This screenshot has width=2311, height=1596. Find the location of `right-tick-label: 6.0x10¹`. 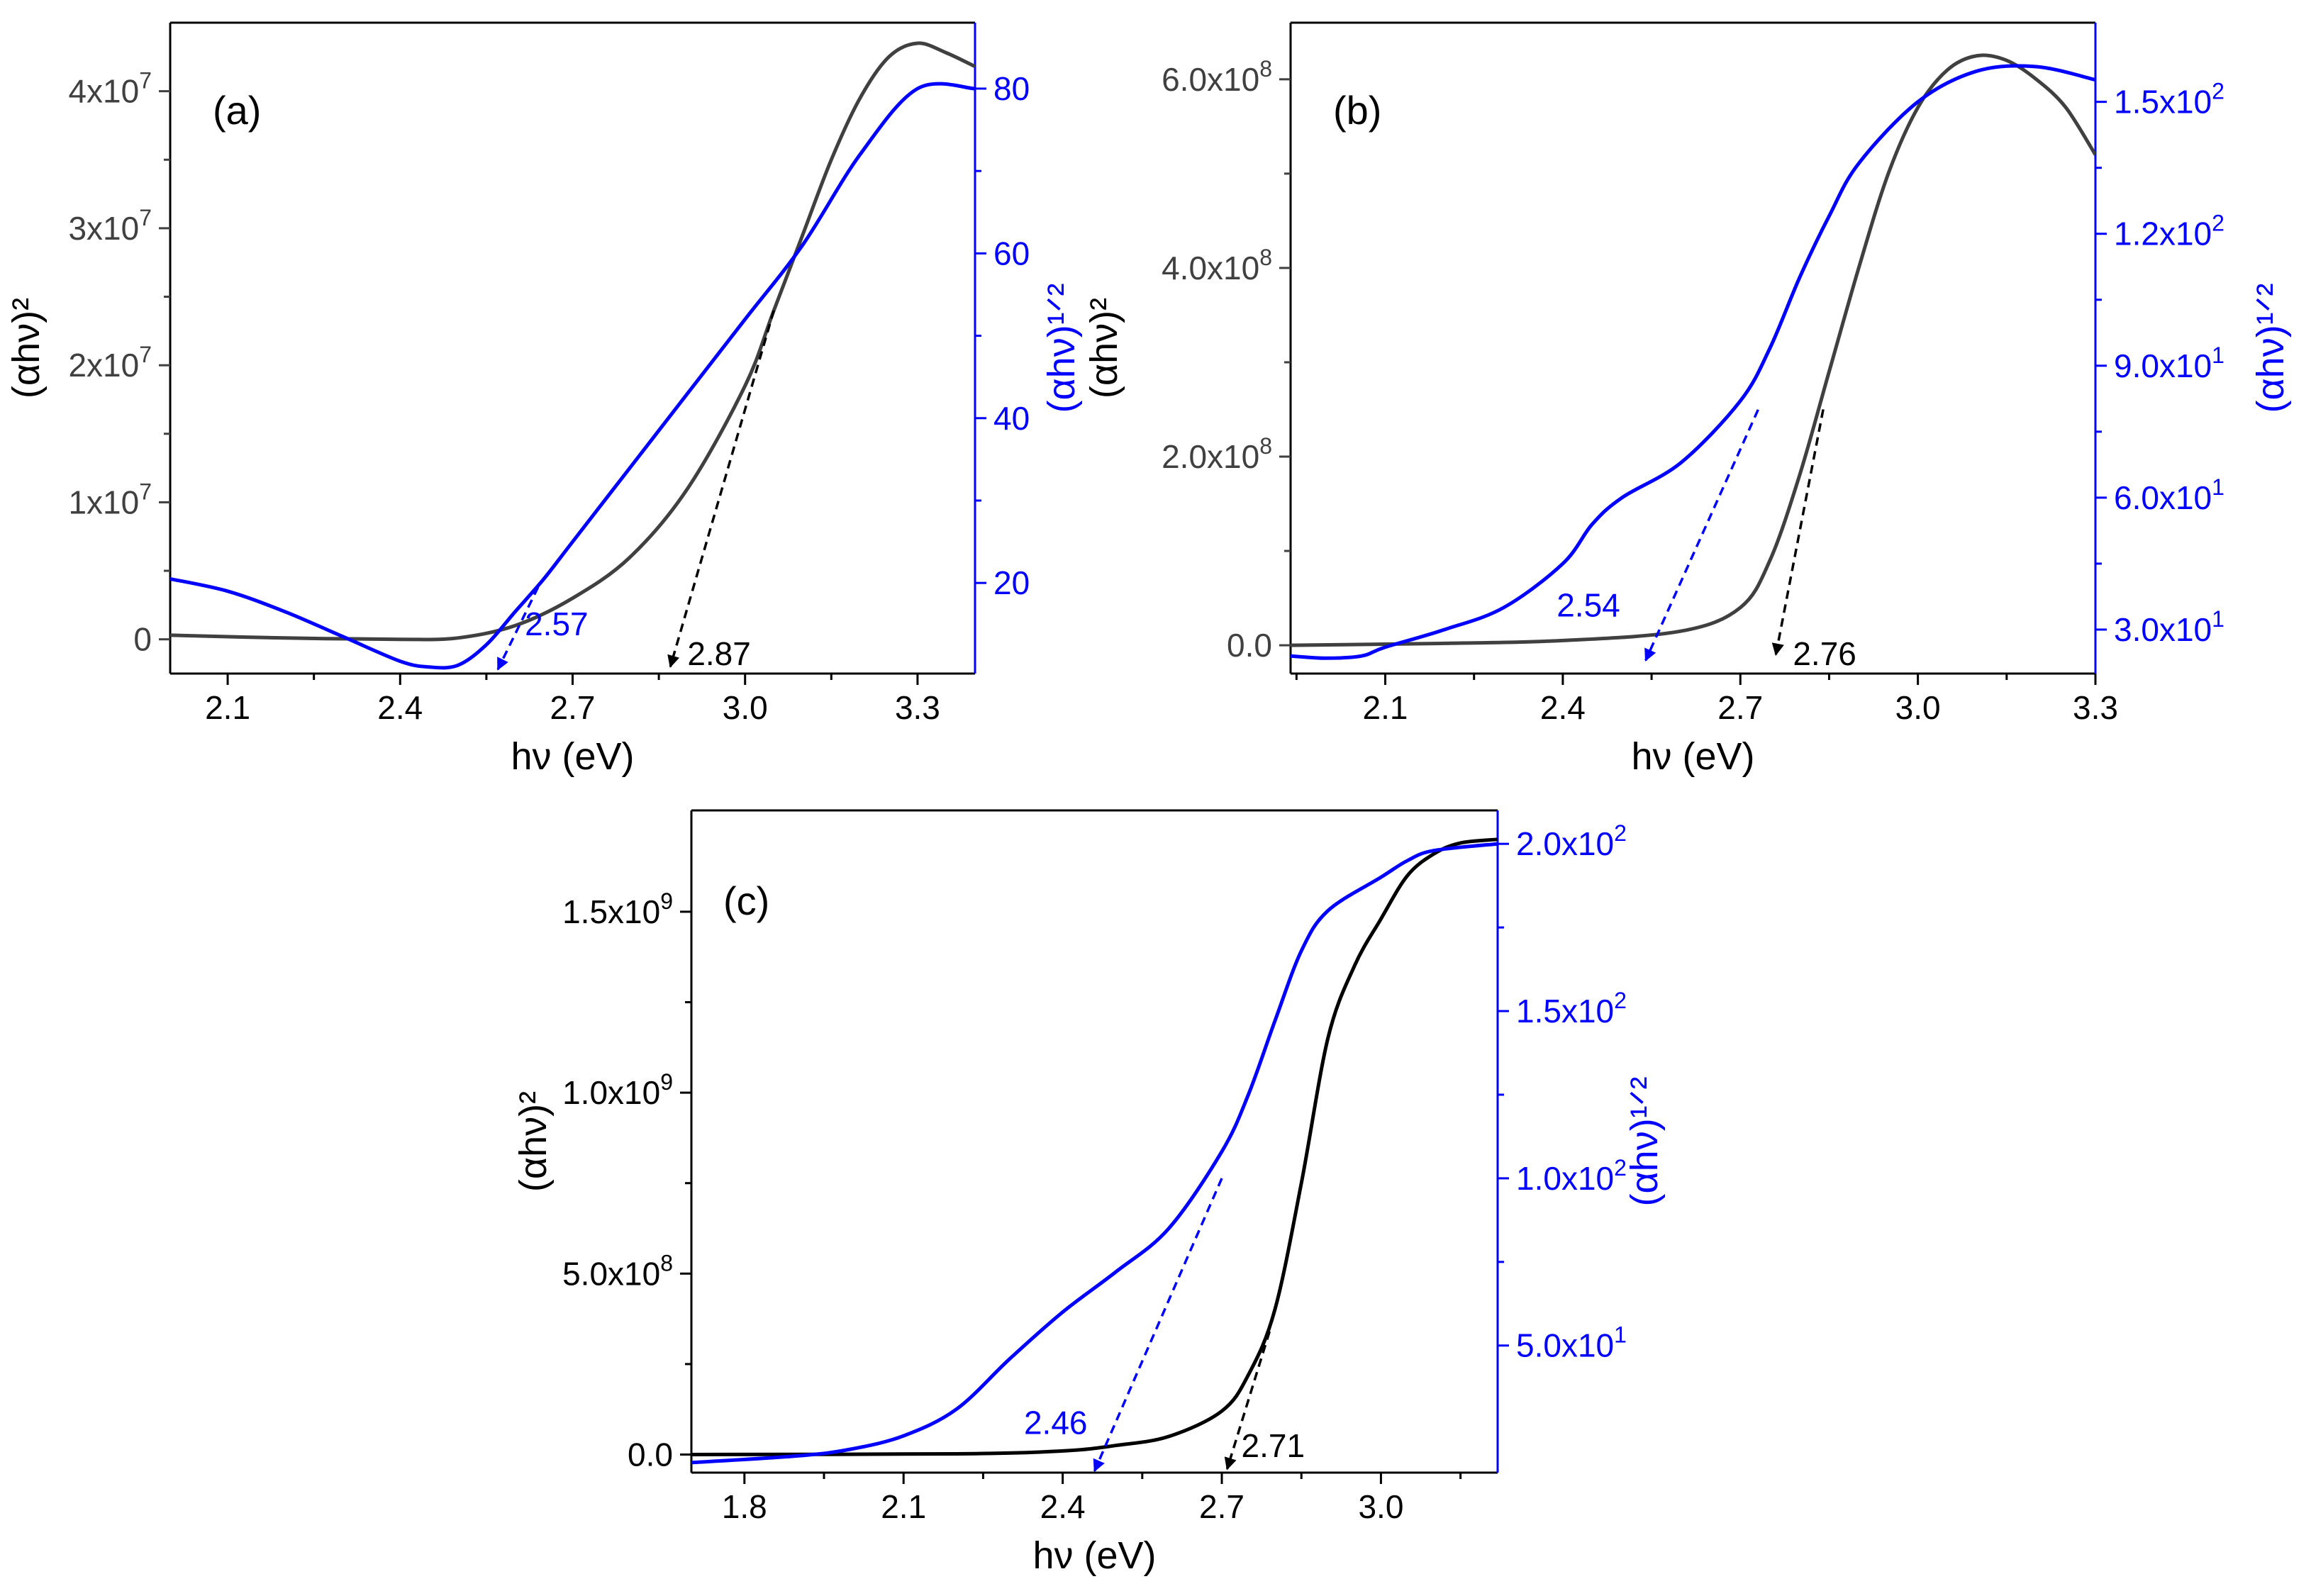

right-tick-label: 6.0x10¹ is located at coordinates (2169, 495).